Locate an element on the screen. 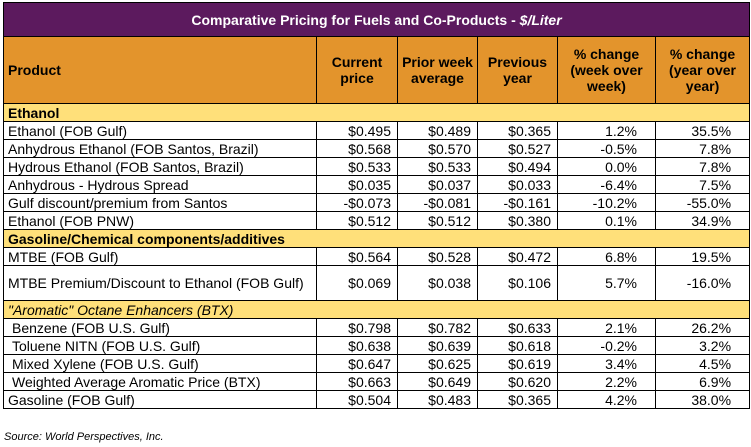  section-header-row: Ethanol is located at coordinates (376, 112).